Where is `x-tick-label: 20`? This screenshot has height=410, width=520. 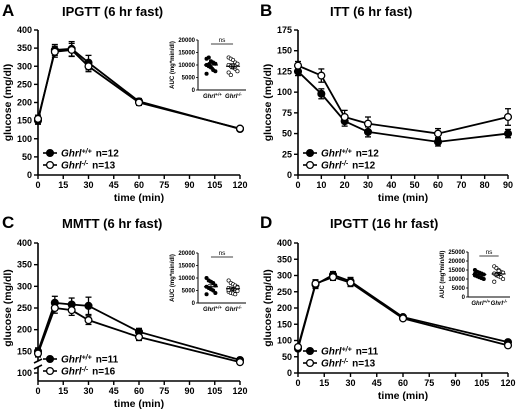 x-tick-label: 20 is located at coordinates (345, 185).